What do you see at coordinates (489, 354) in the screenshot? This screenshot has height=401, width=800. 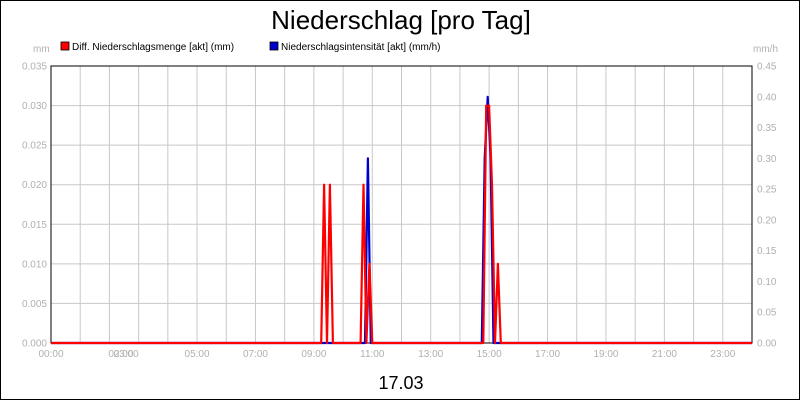 I see `x-tick-label: 15:00` at bounding box center [489, 354].